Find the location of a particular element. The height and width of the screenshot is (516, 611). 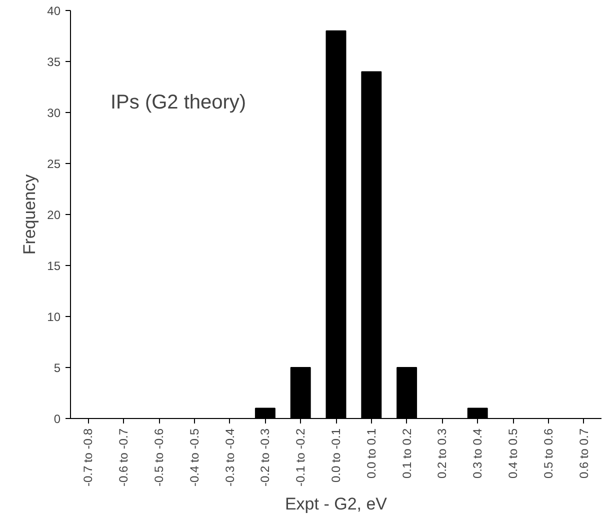

x-tick-label: 0.5 to 0.6 is located at coordinates (548, 453).